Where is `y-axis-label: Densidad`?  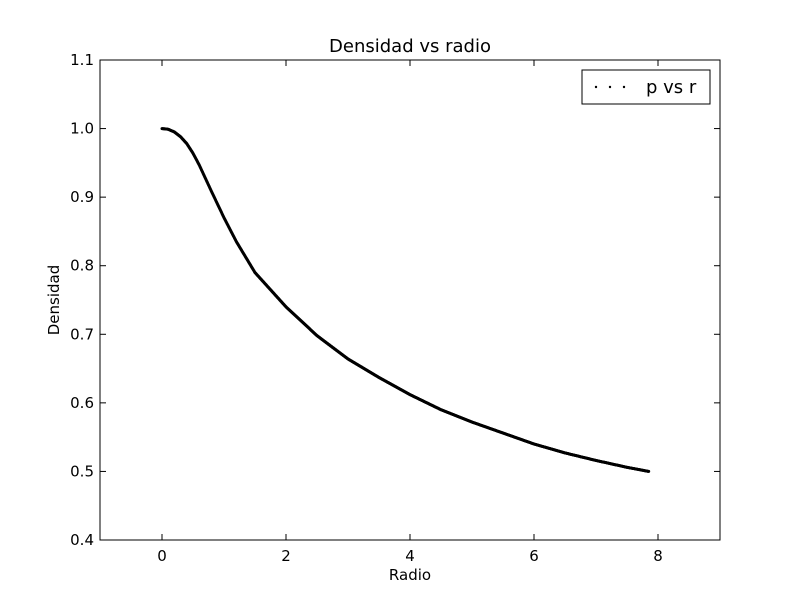
y-axis-label: Densidad is located at coordinates (54, 300).